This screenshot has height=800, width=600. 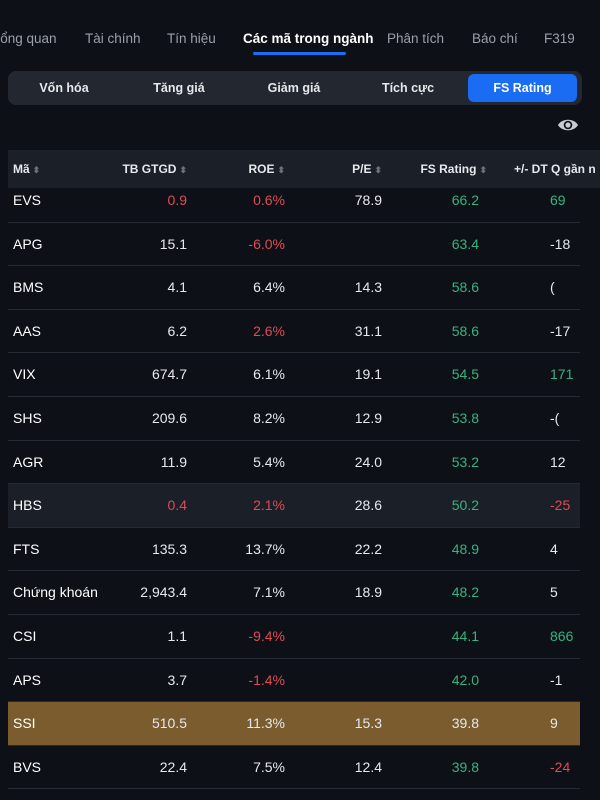 What do you see at coordinates (28, 287) in the screenshot?
I see `symbol-cell: BMS` at bounding box center [28, 287].